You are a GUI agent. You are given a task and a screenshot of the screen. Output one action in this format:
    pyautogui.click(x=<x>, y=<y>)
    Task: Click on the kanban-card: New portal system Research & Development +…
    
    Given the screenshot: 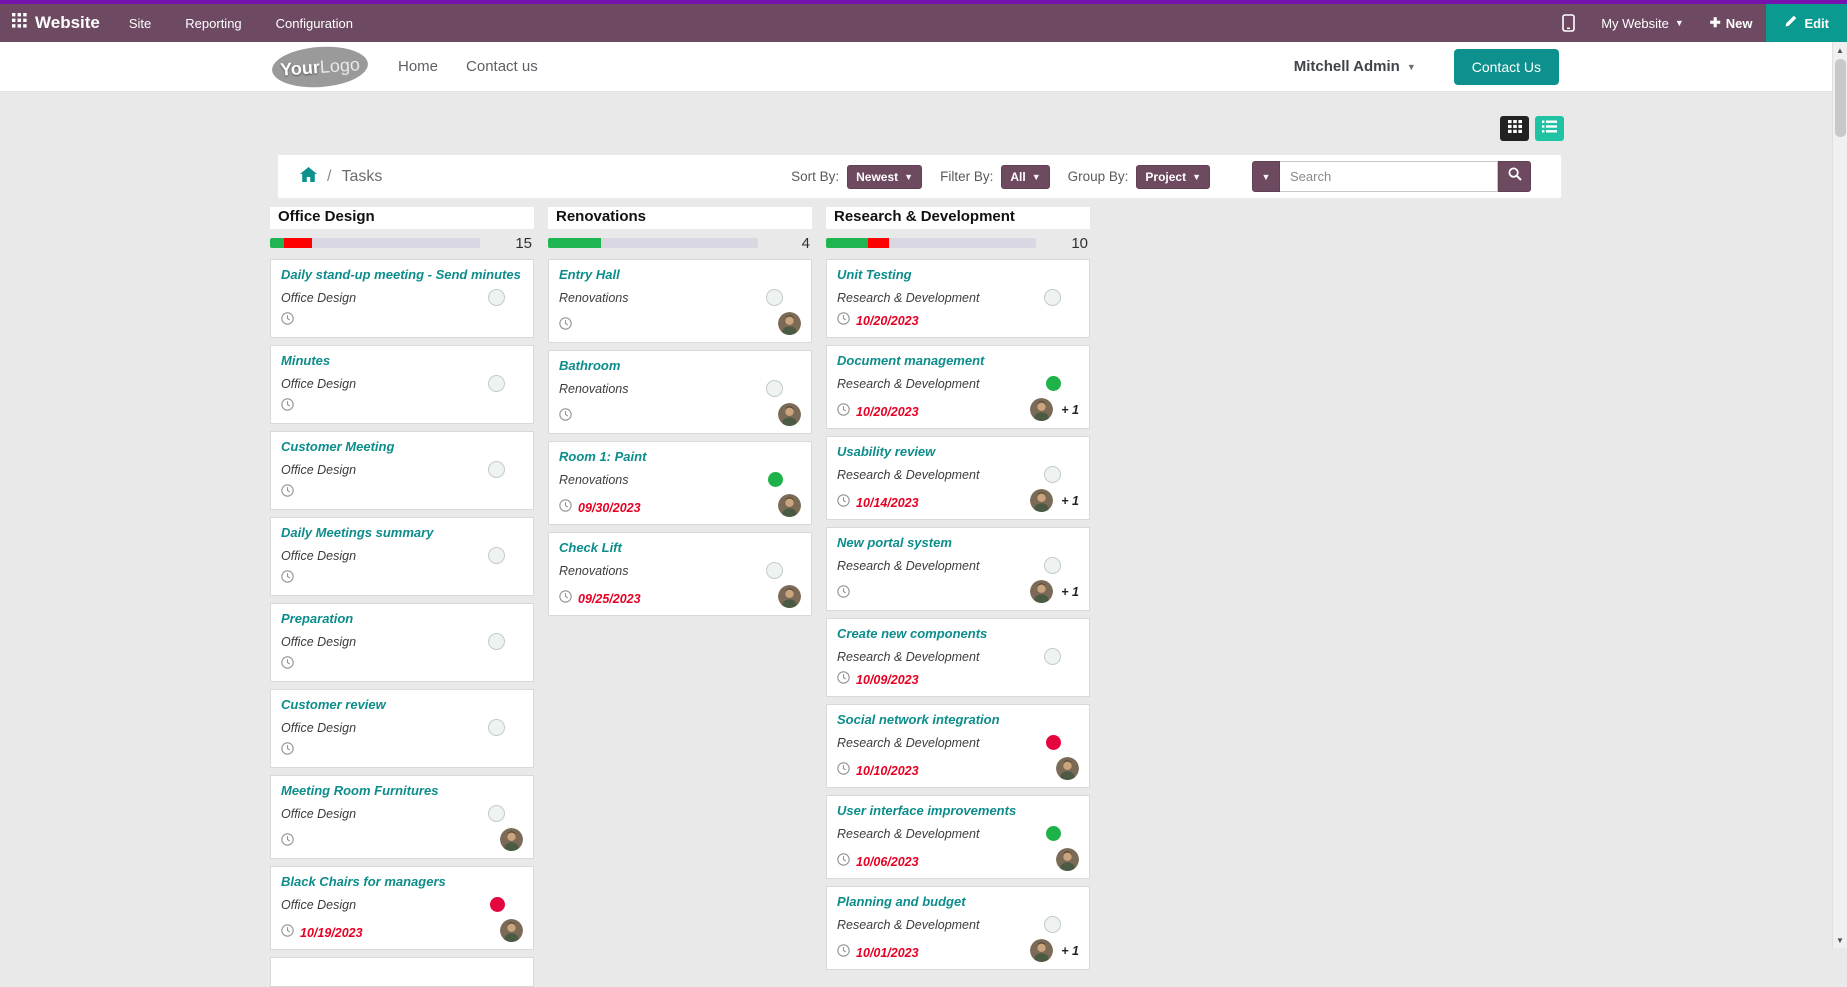 What is the action you would take?
    pyautogui.click(x=958, y=569)
    